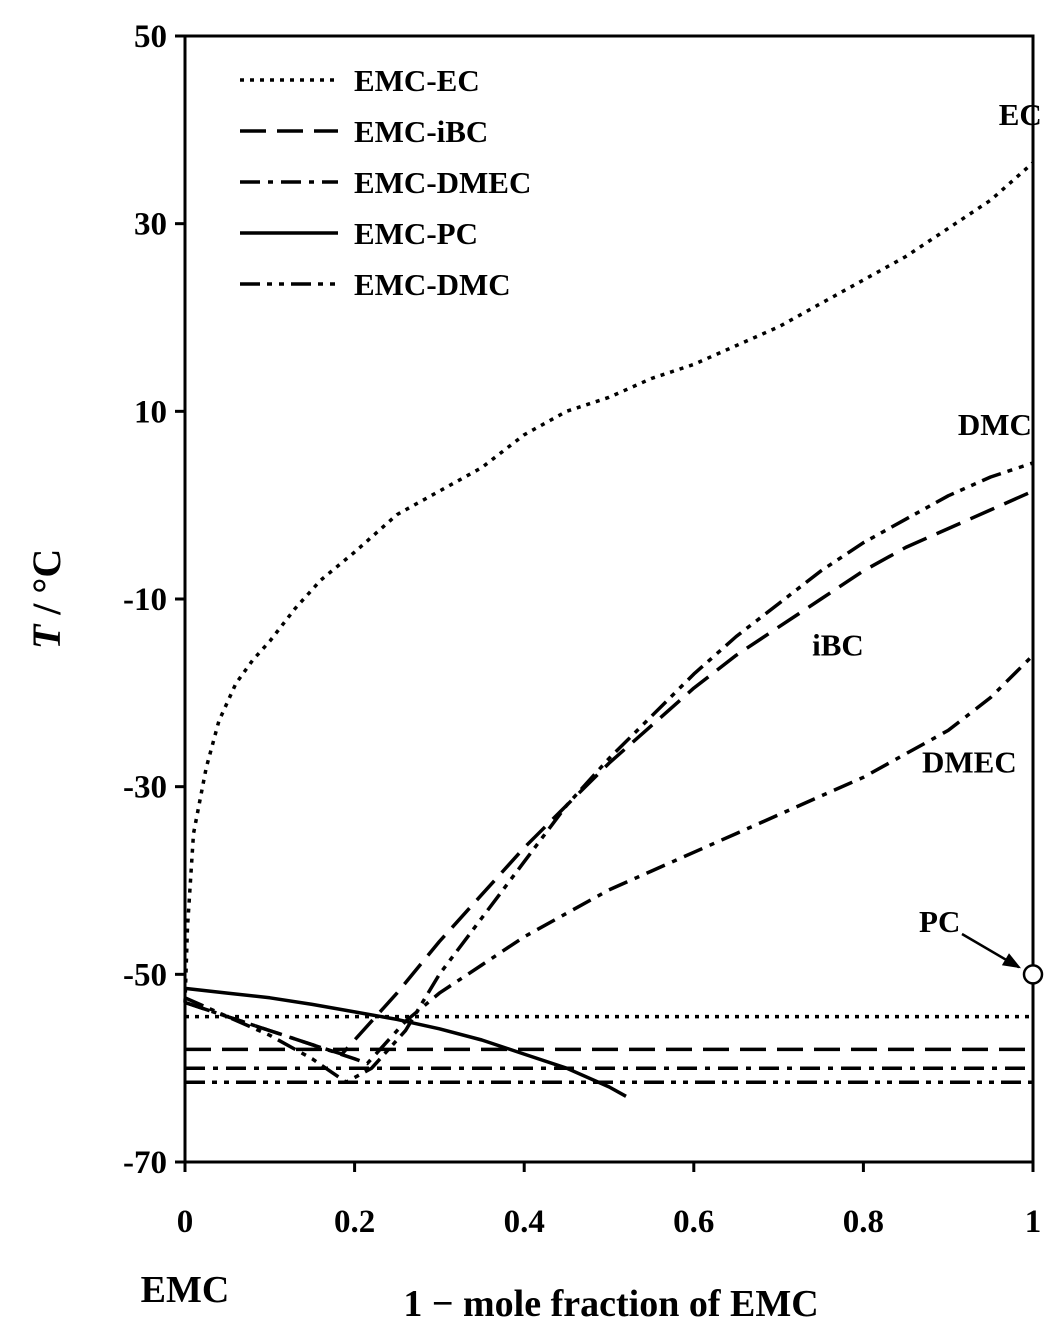 This screenshot has height=1326, width=1057. I want to click on x-axis-left-label: EMC, so click(185, 1290).